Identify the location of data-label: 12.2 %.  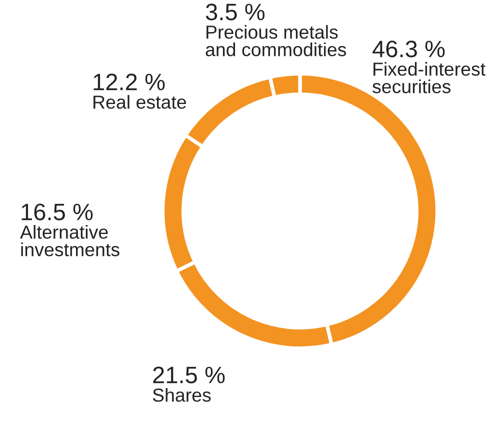
(129, 82).